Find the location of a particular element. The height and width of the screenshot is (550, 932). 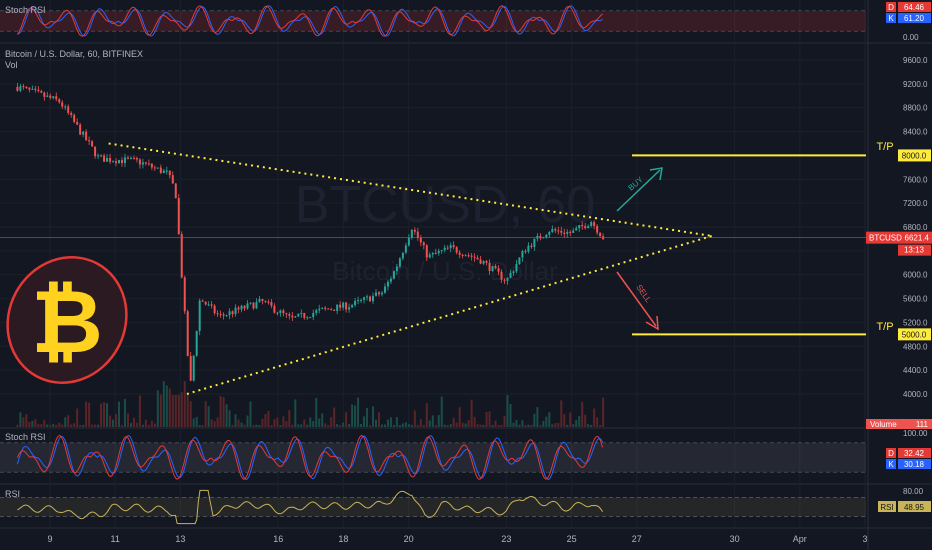

volume-badge is located at coordinates (899, 424).